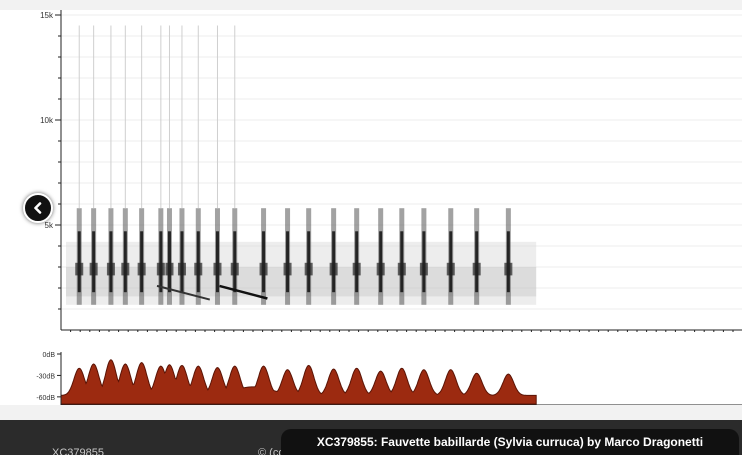 Image resolution: width=742 pixels, height=455 pixels. I want to click on y-tick-label: 15k, so click(47, 15).